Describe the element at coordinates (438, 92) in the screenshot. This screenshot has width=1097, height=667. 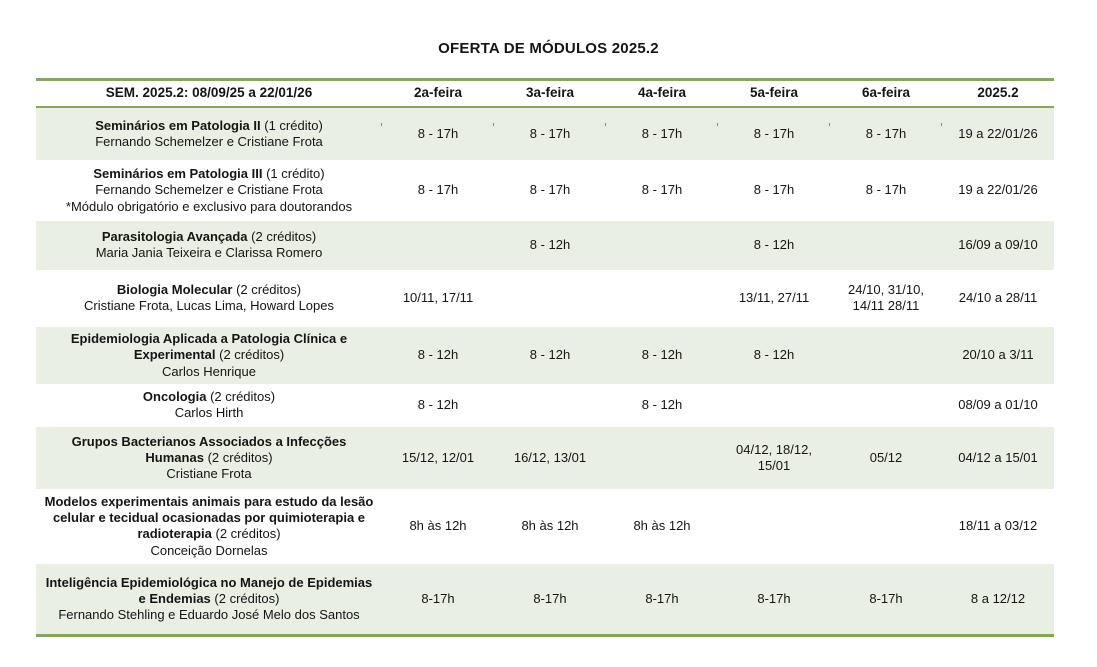
I see `header-day-column: 2a-feira` at that location.